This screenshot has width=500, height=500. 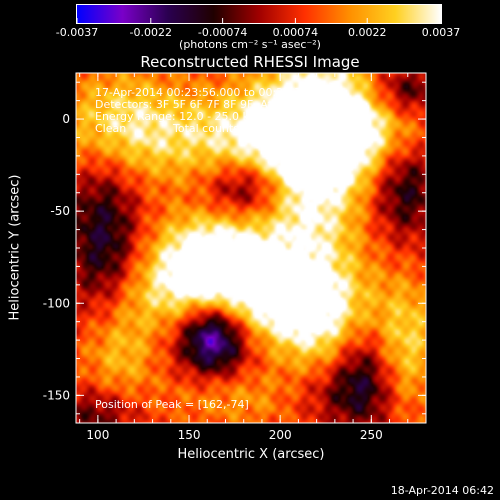 What do you see at coordinates (179, 116) in the screenshot?
I see `annotation-energy: Energy Range: 12.0 - 25.0 keV` at bounding box center [179, 116].